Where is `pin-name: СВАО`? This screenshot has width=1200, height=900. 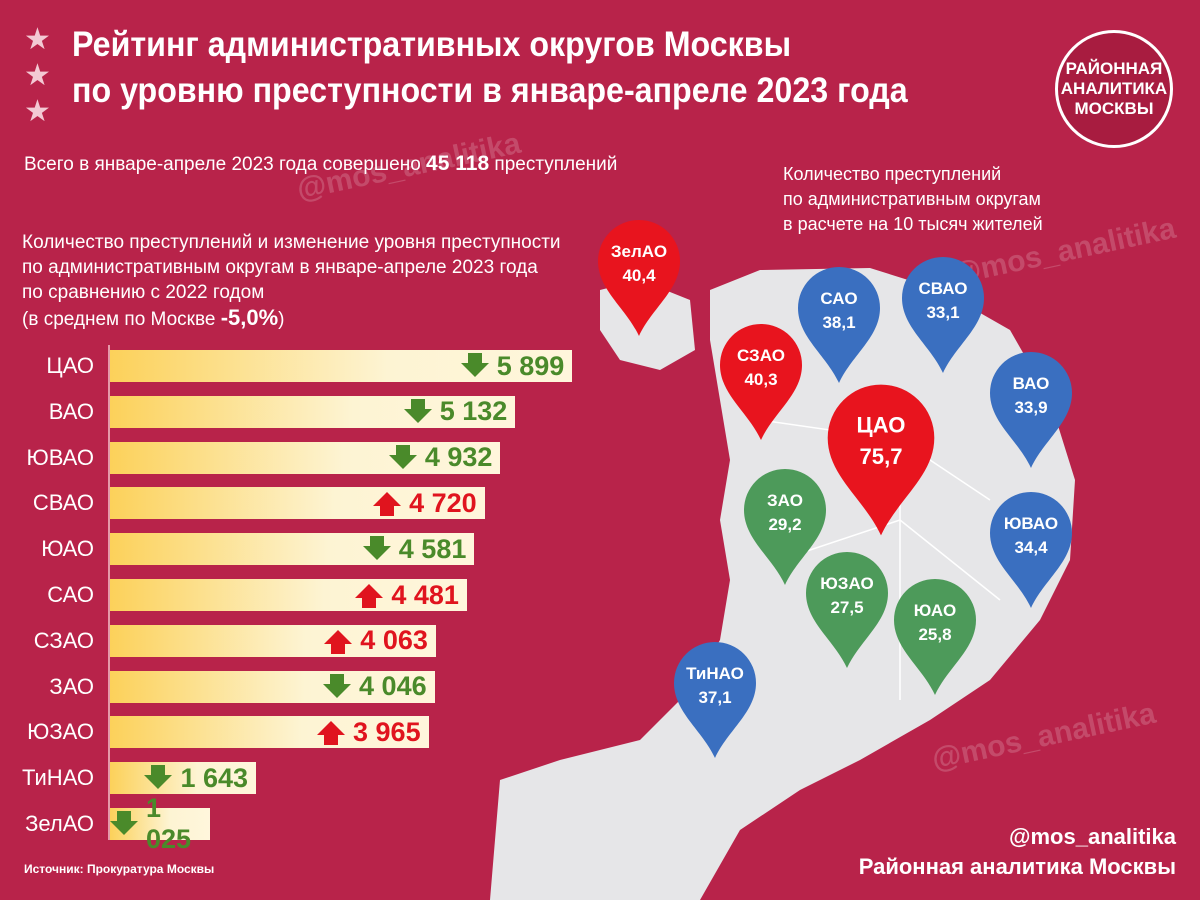
pin-name: СВАО is located at coordinates (943, 288).